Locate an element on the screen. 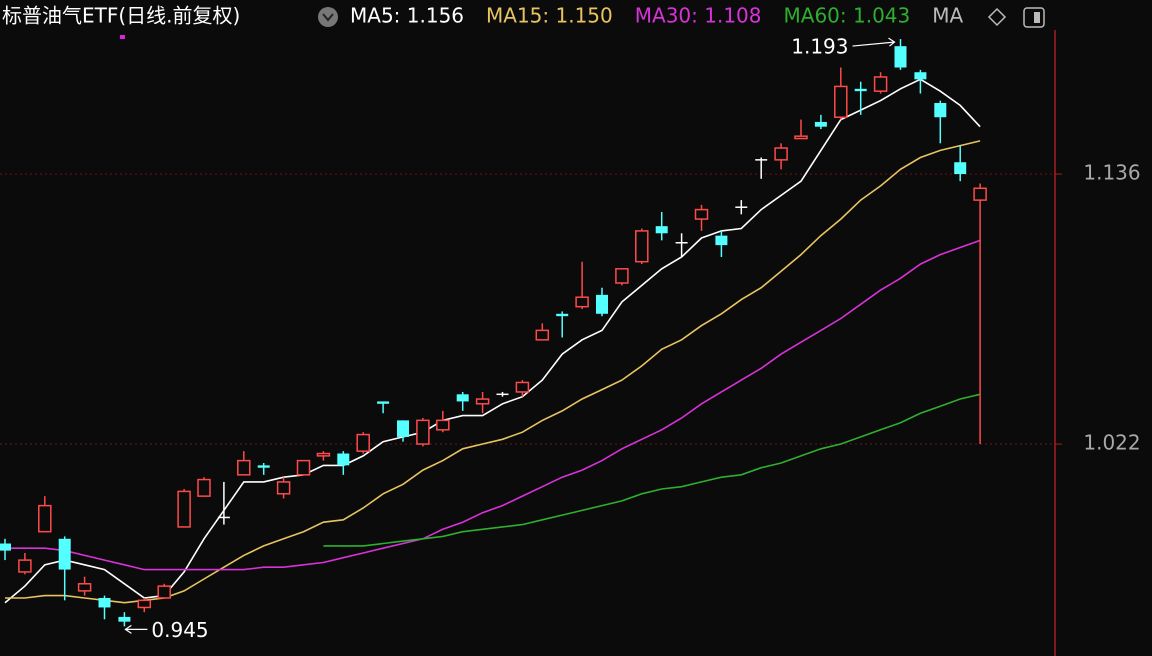 The width and height of the screenshot is (1152, 656). dropdown-button is located at coordinates (328, 17).